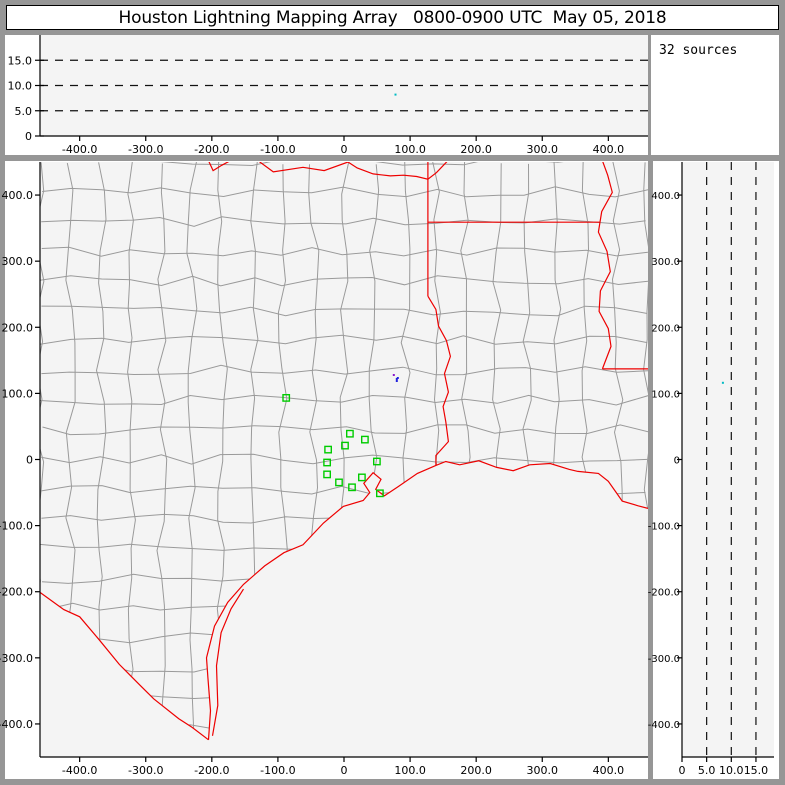  Describe the element at coordinates (664, 725) in the screenshot. I see `right-y-tick-label: -400.0` at that location.